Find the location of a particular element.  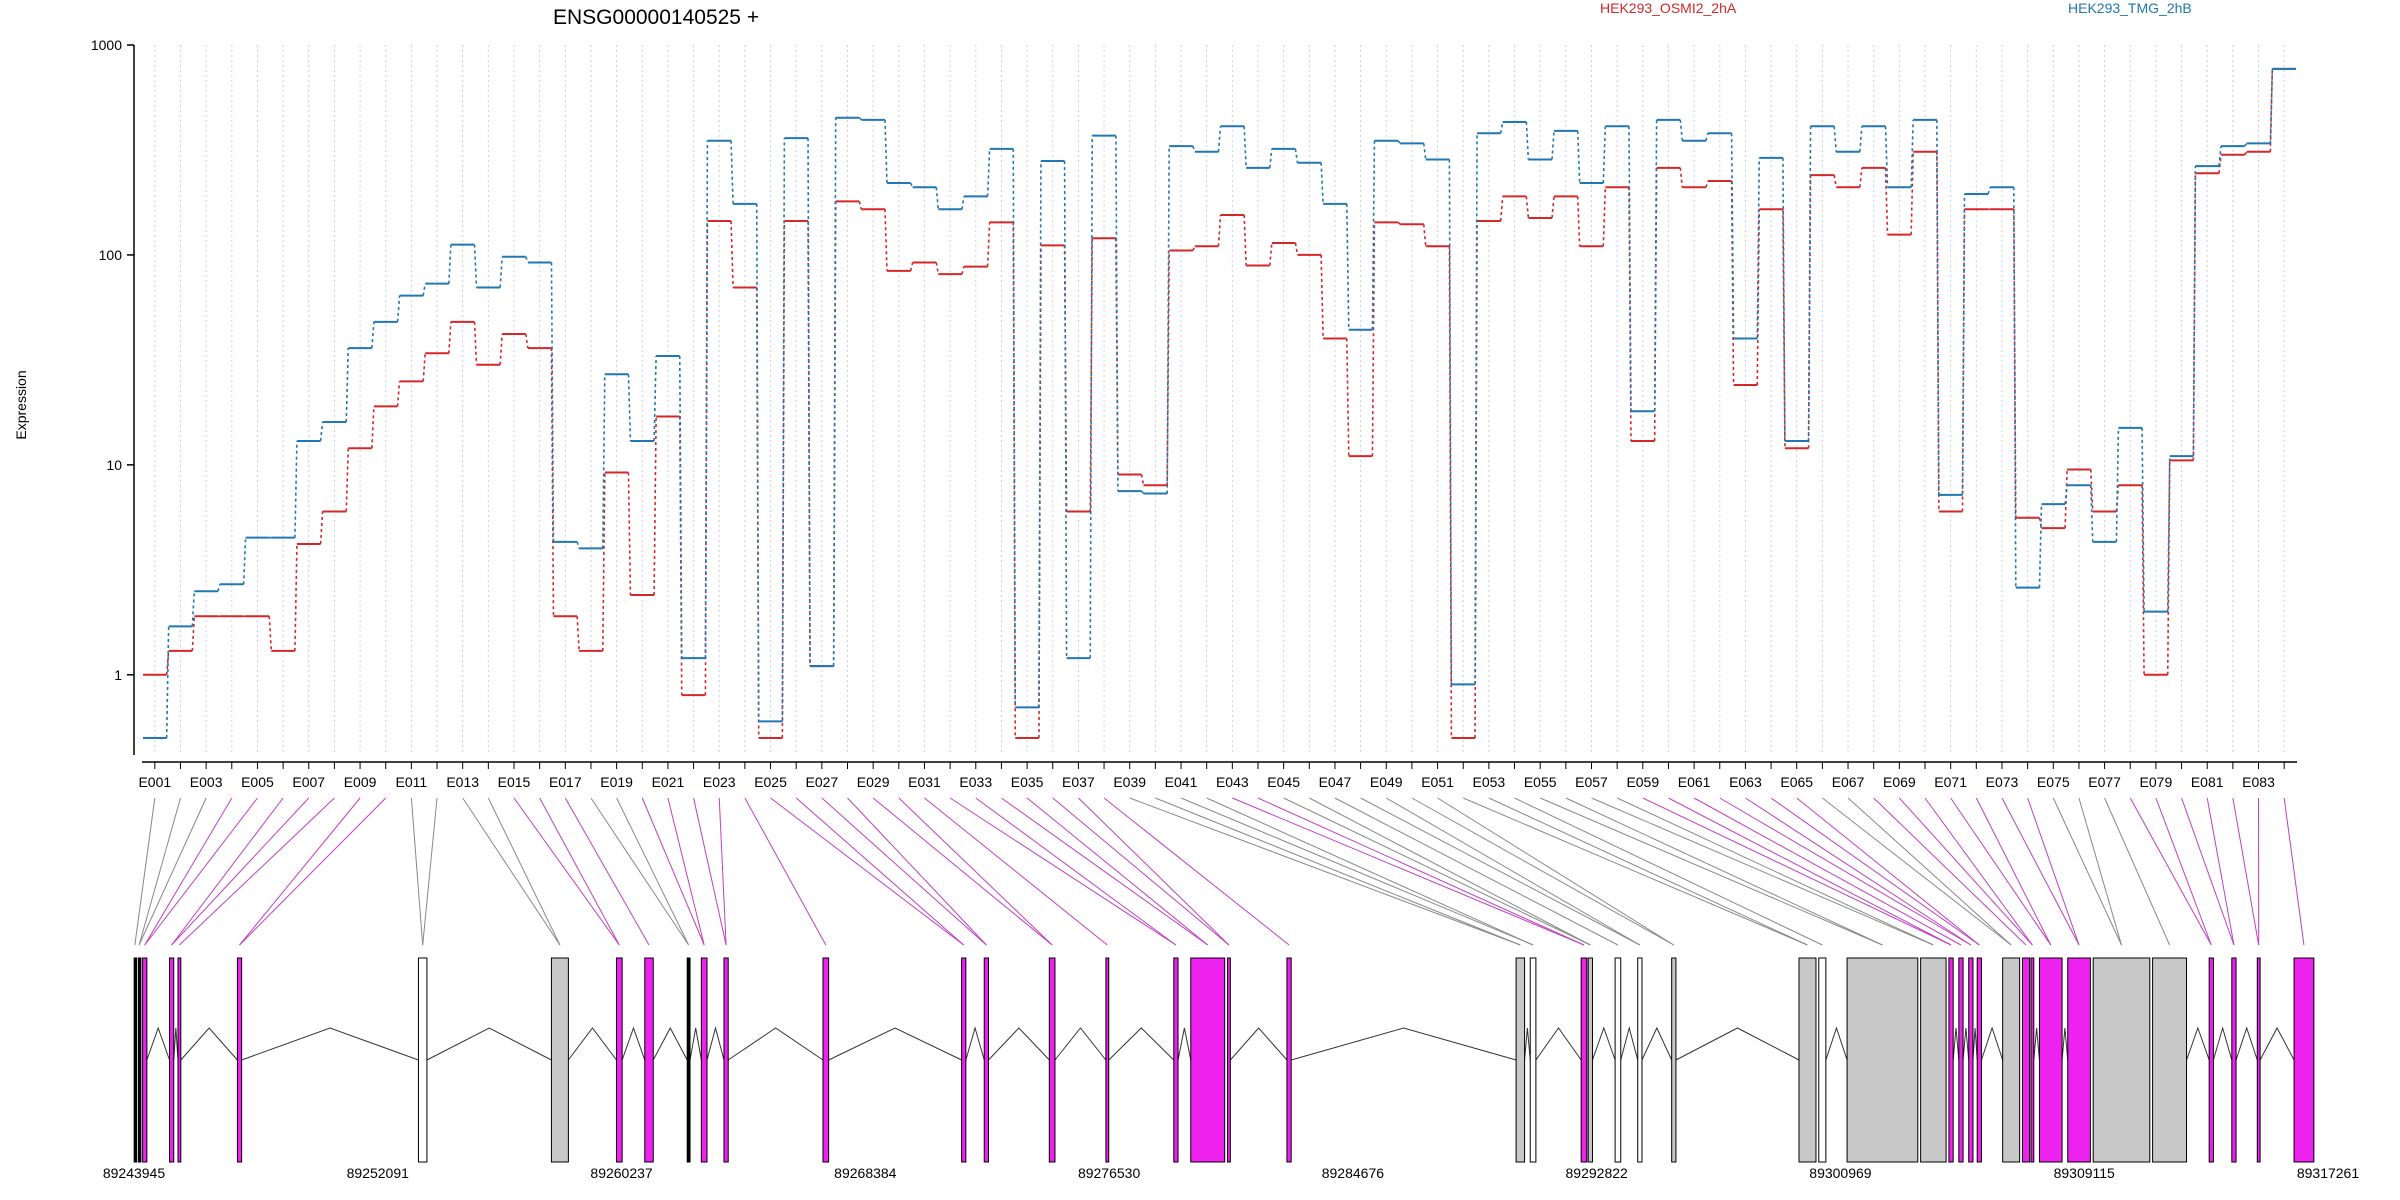

exon-connector-lines is located at coordinates (1219, 871).